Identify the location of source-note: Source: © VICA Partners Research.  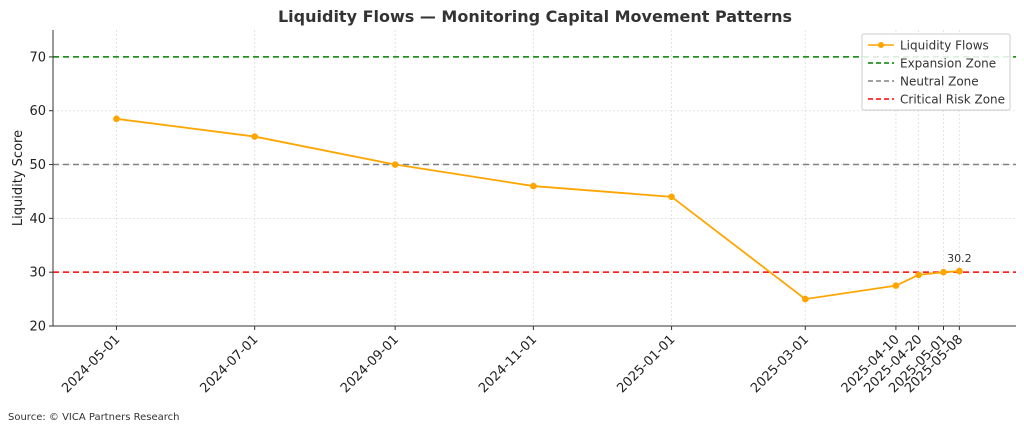
(94, 417).